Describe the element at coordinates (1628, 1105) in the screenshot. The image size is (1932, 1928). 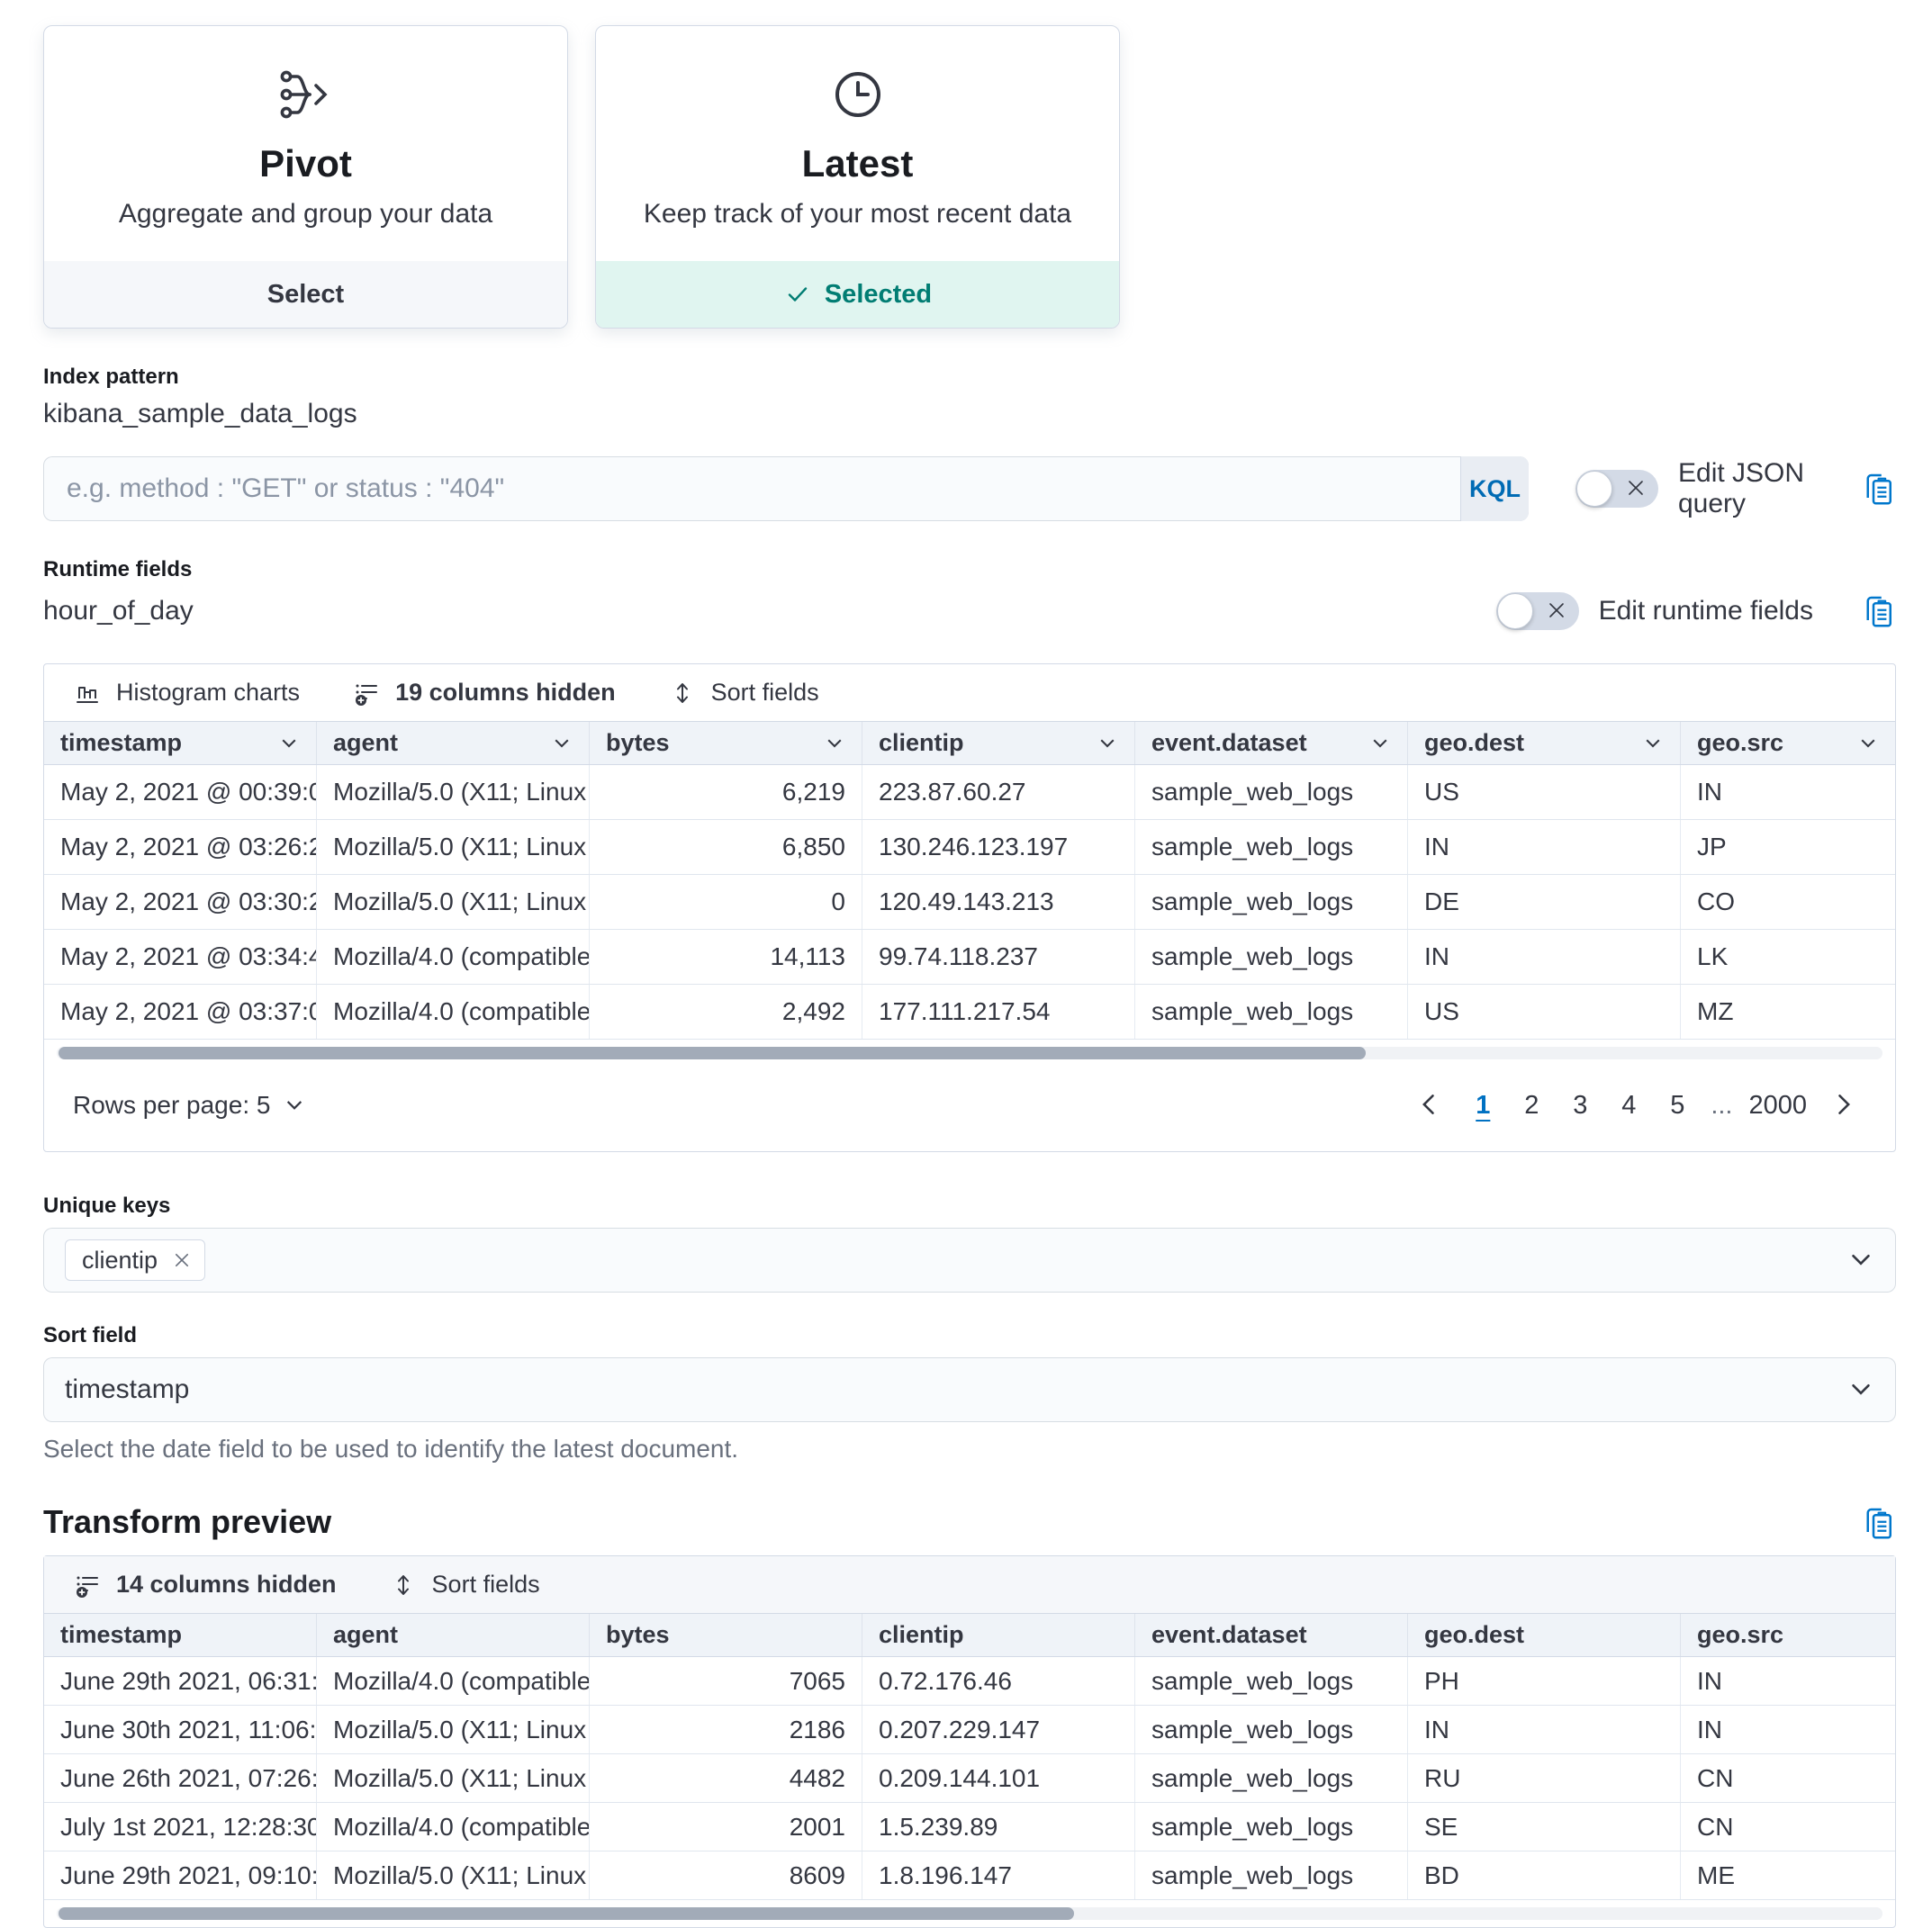
I see `page-button-4: 4` at that location.